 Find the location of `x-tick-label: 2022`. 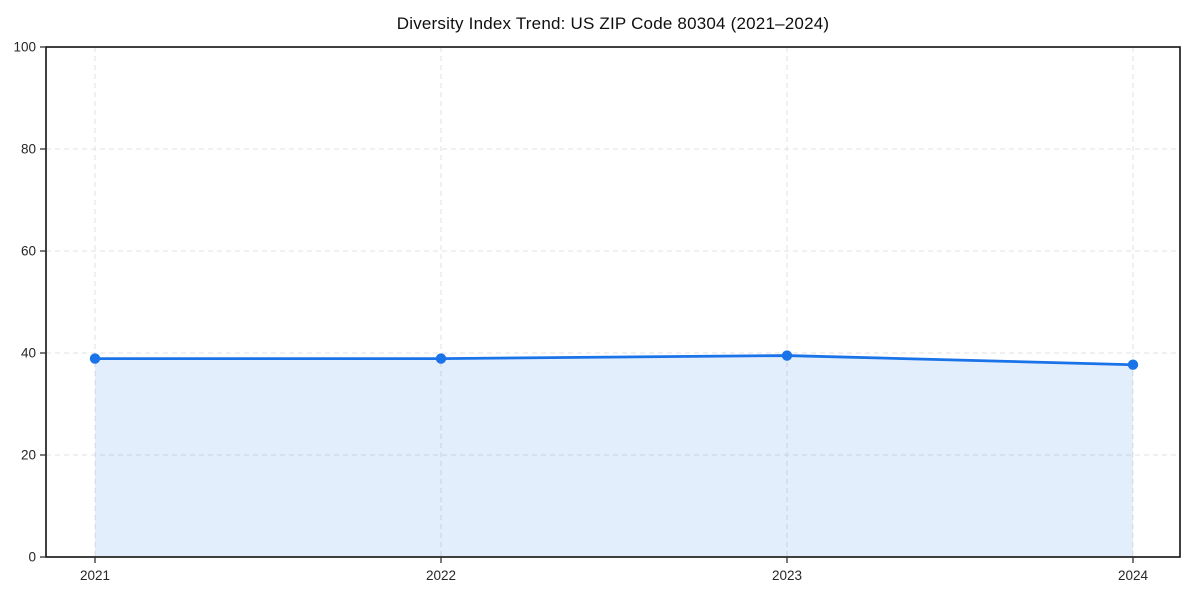

x-tick-label: 2022 is located at coordinates (441, 575).